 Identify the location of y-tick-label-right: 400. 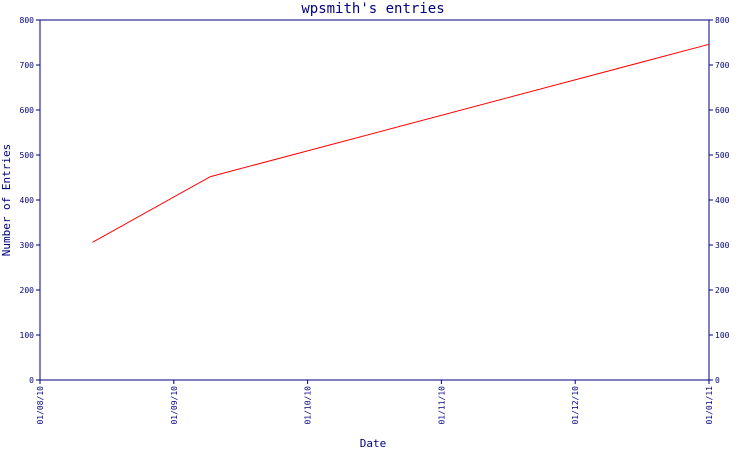
(722, 200).